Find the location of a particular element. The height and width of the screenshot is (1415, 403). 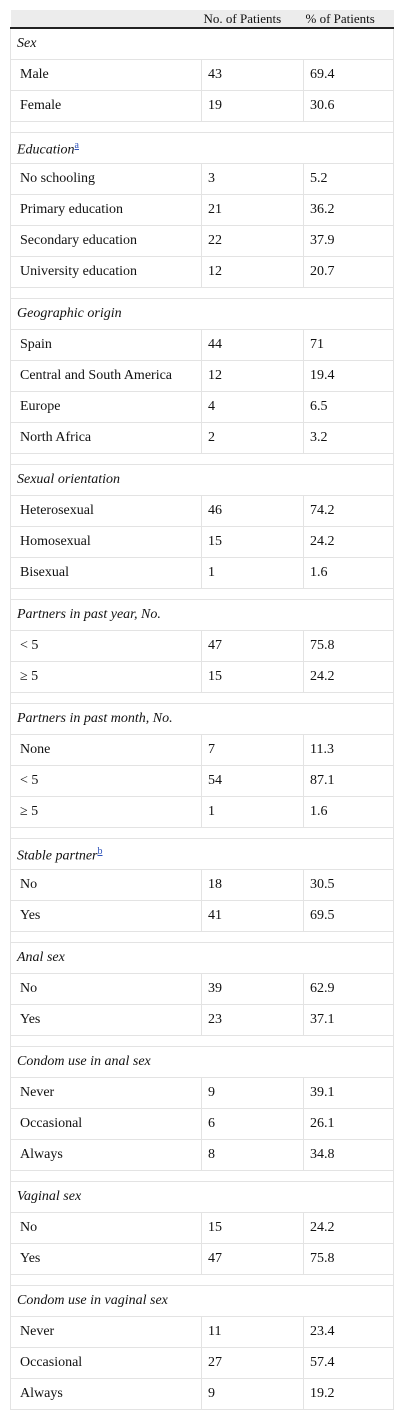

data-row: ≥ 5 1 1.6 is located at coordinates (202, 812).